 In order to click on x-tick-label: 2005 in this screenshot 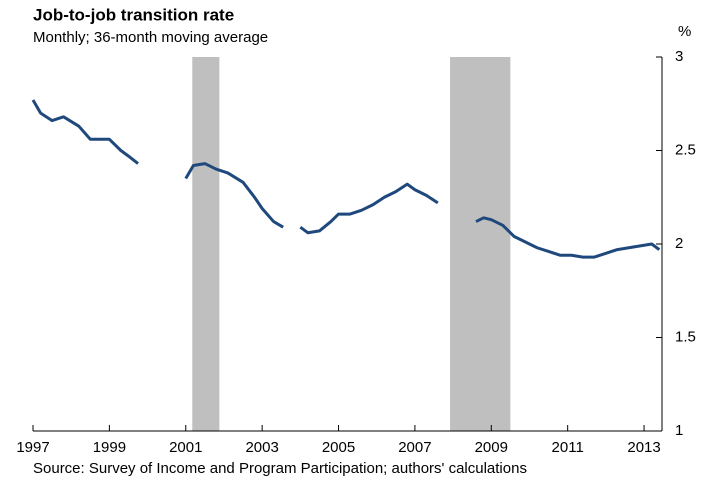, I will do `click(338, 447)`.